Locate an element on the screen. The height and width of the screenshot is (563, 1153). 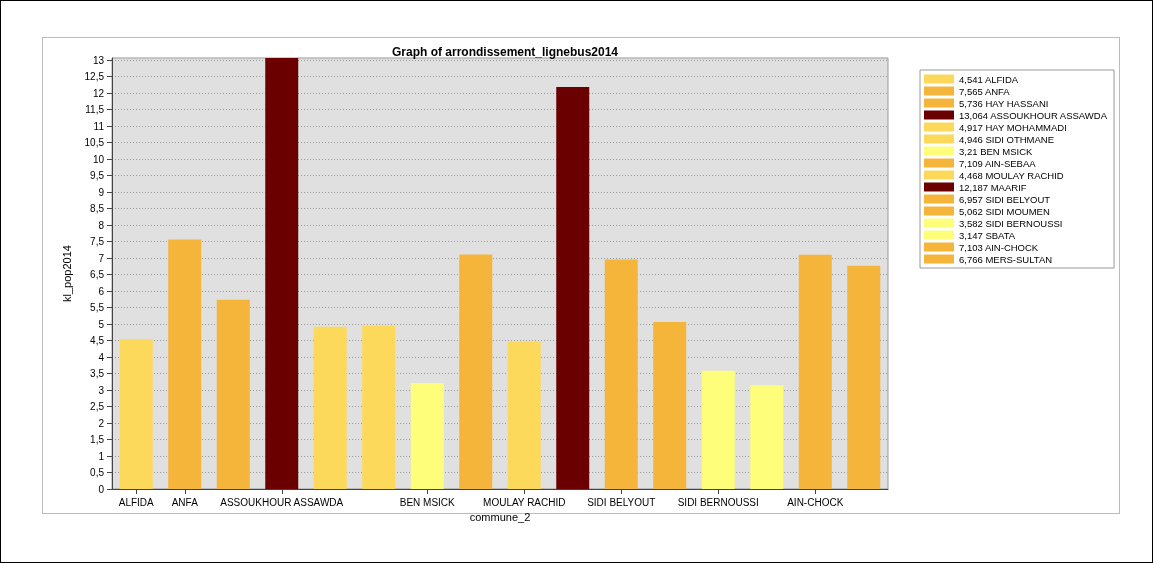
legend-label: 12,187 MAARIF is located at coordinates (993, 187).